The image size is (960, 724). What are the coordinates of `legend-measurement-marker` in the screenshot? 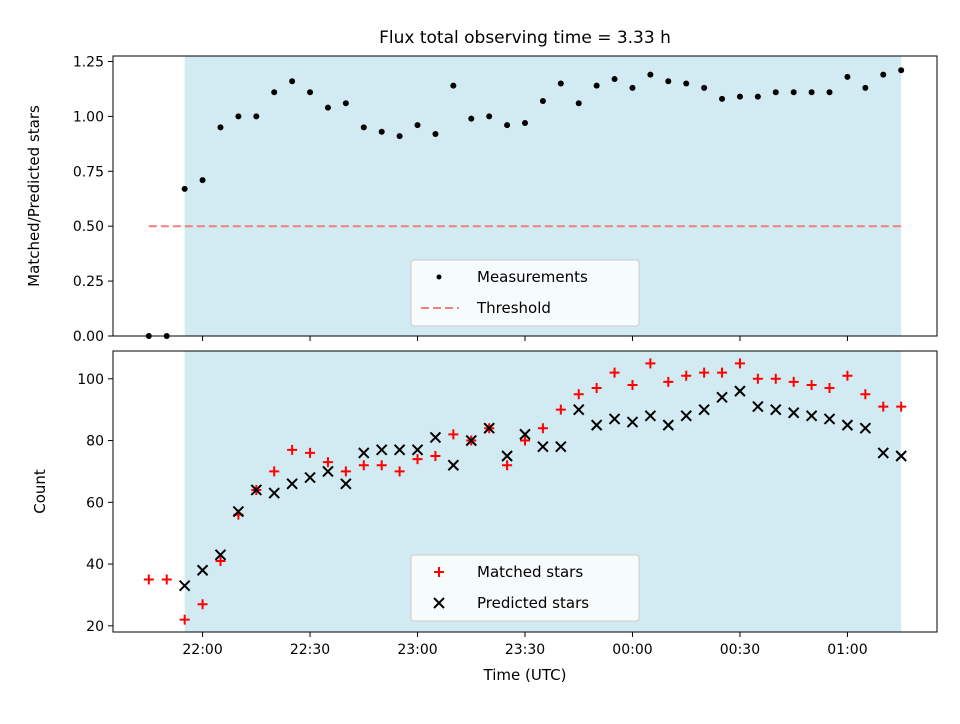 It's located at (439, 277).